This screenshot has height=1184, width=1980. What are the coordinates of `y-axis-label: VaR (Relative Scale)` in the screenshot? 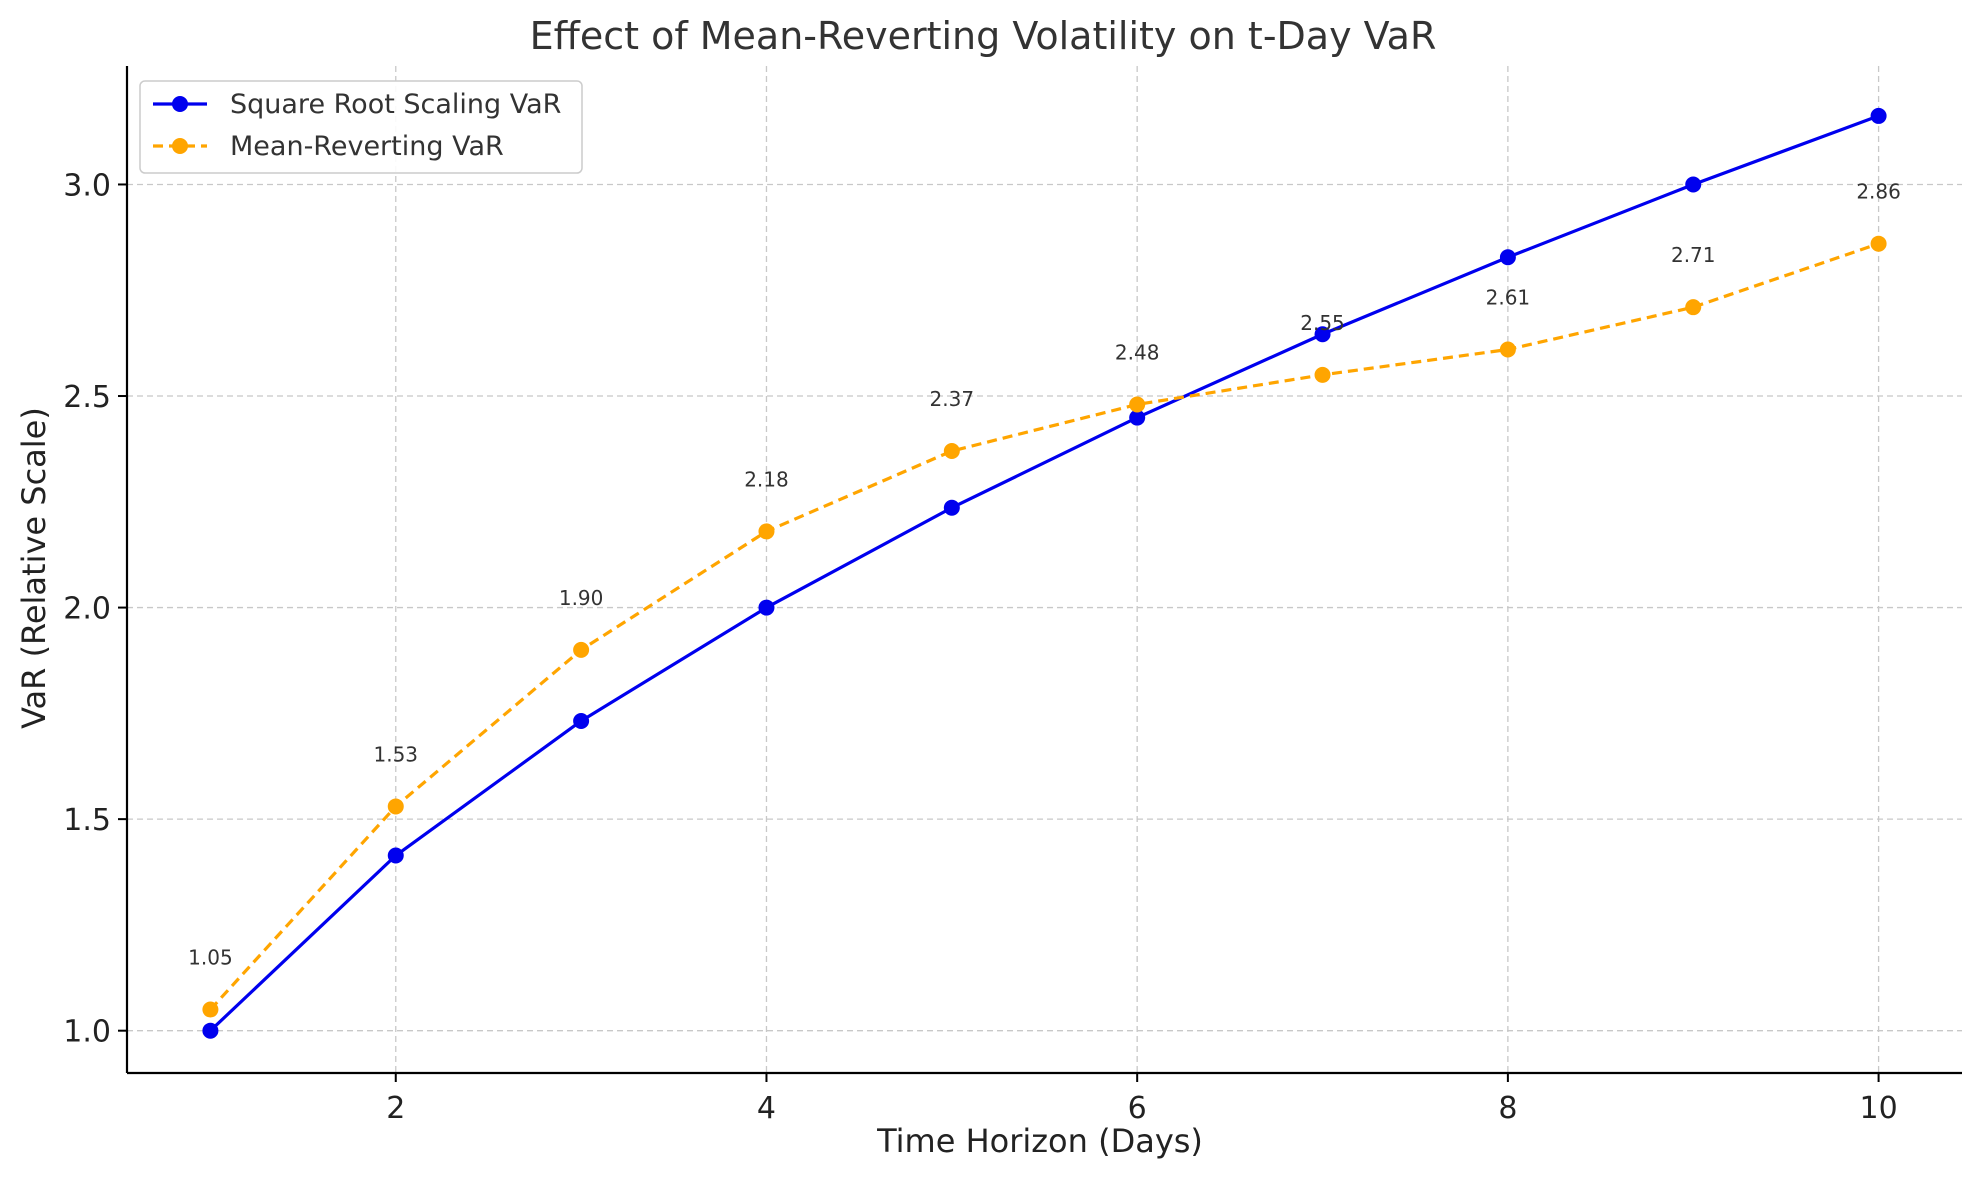 It's located at (34, 568).